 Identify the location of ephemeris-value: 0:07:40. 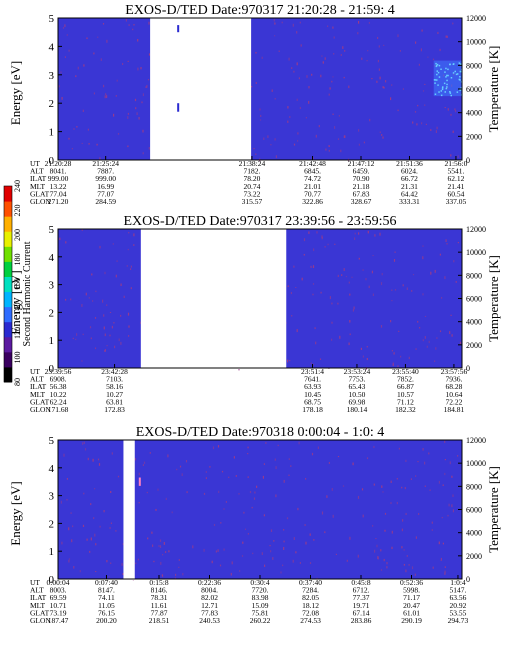
(106, 582).